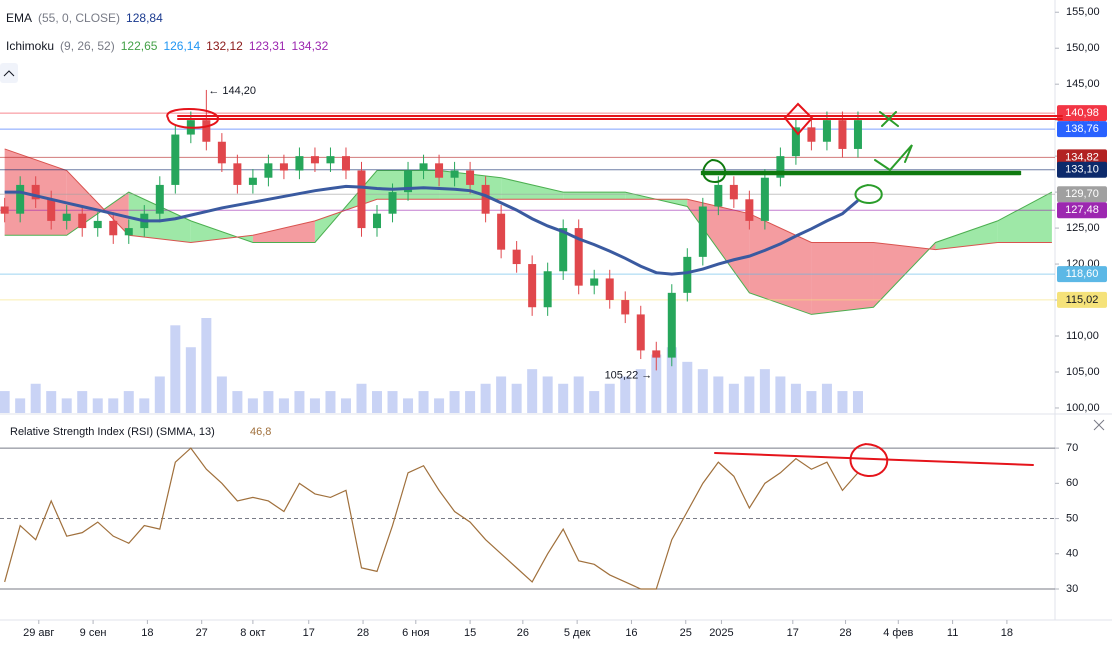 Image resolution: width=1112 pixels, height=649 pixels. I want to click on x-tick-label: 29 авг, so click(38, 633).